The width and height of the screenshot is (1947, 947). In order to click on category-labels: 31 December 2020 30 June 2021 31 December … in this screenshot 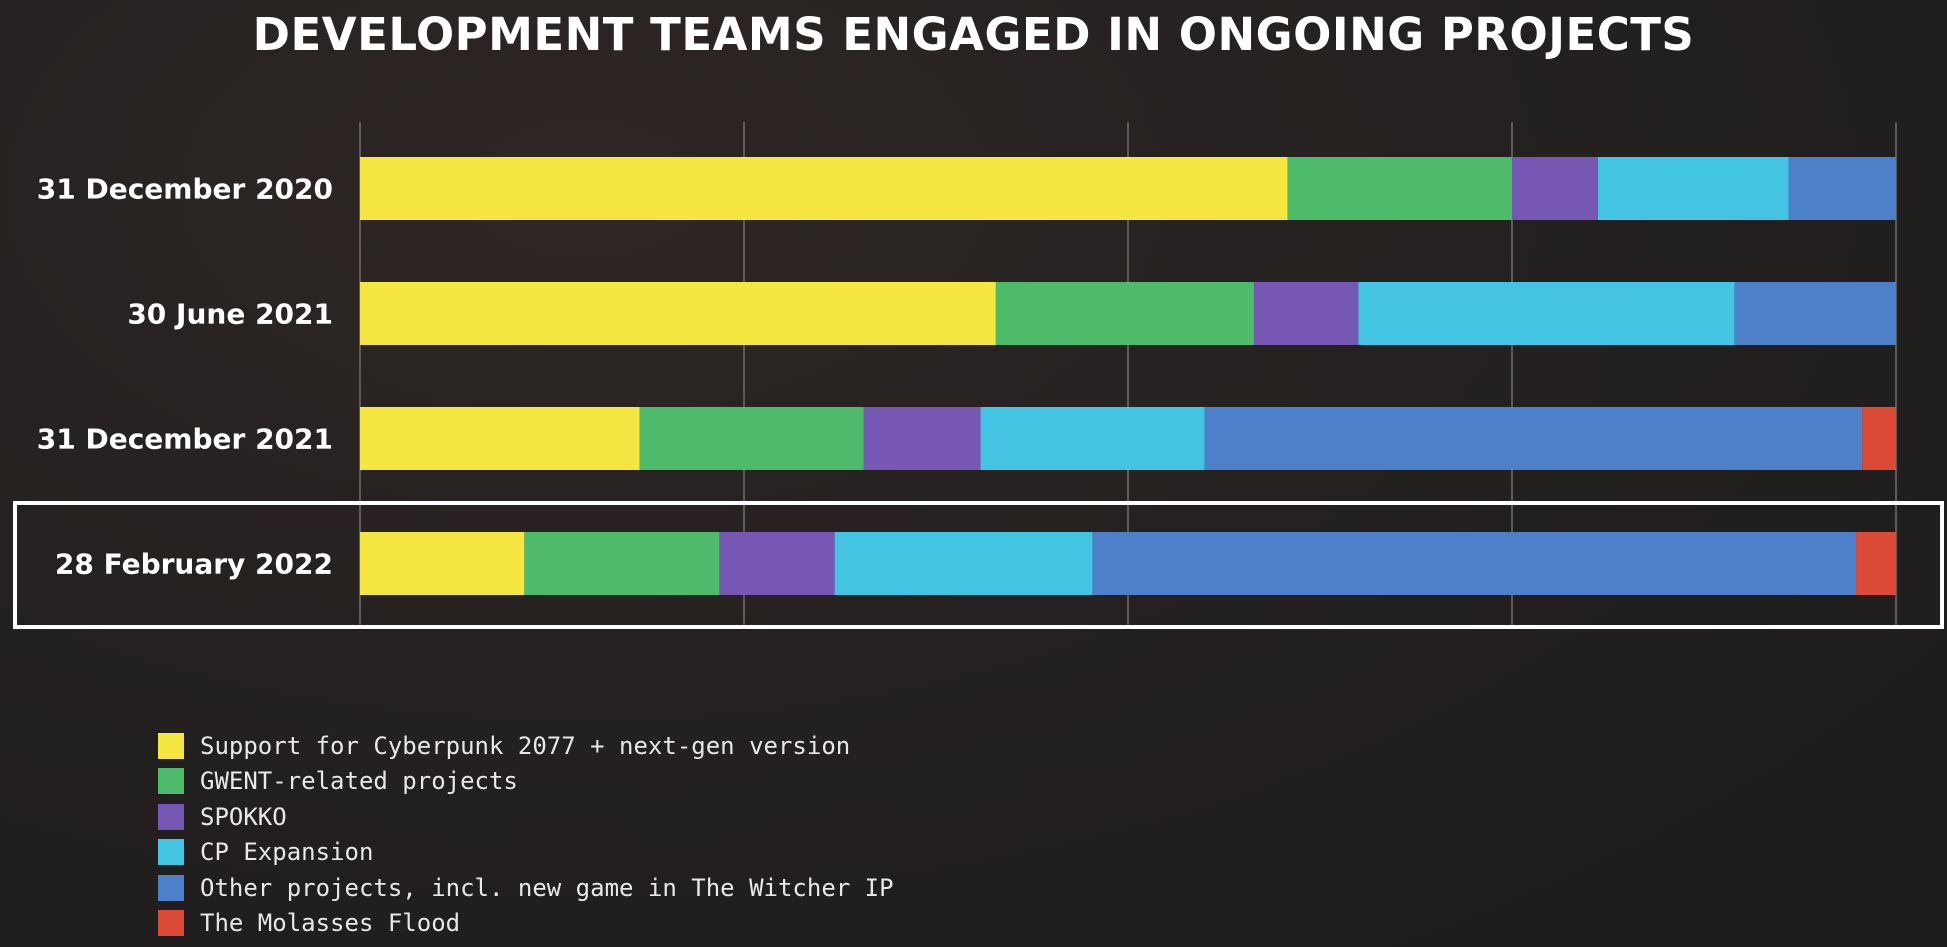, I will do `click(185, 377)`.